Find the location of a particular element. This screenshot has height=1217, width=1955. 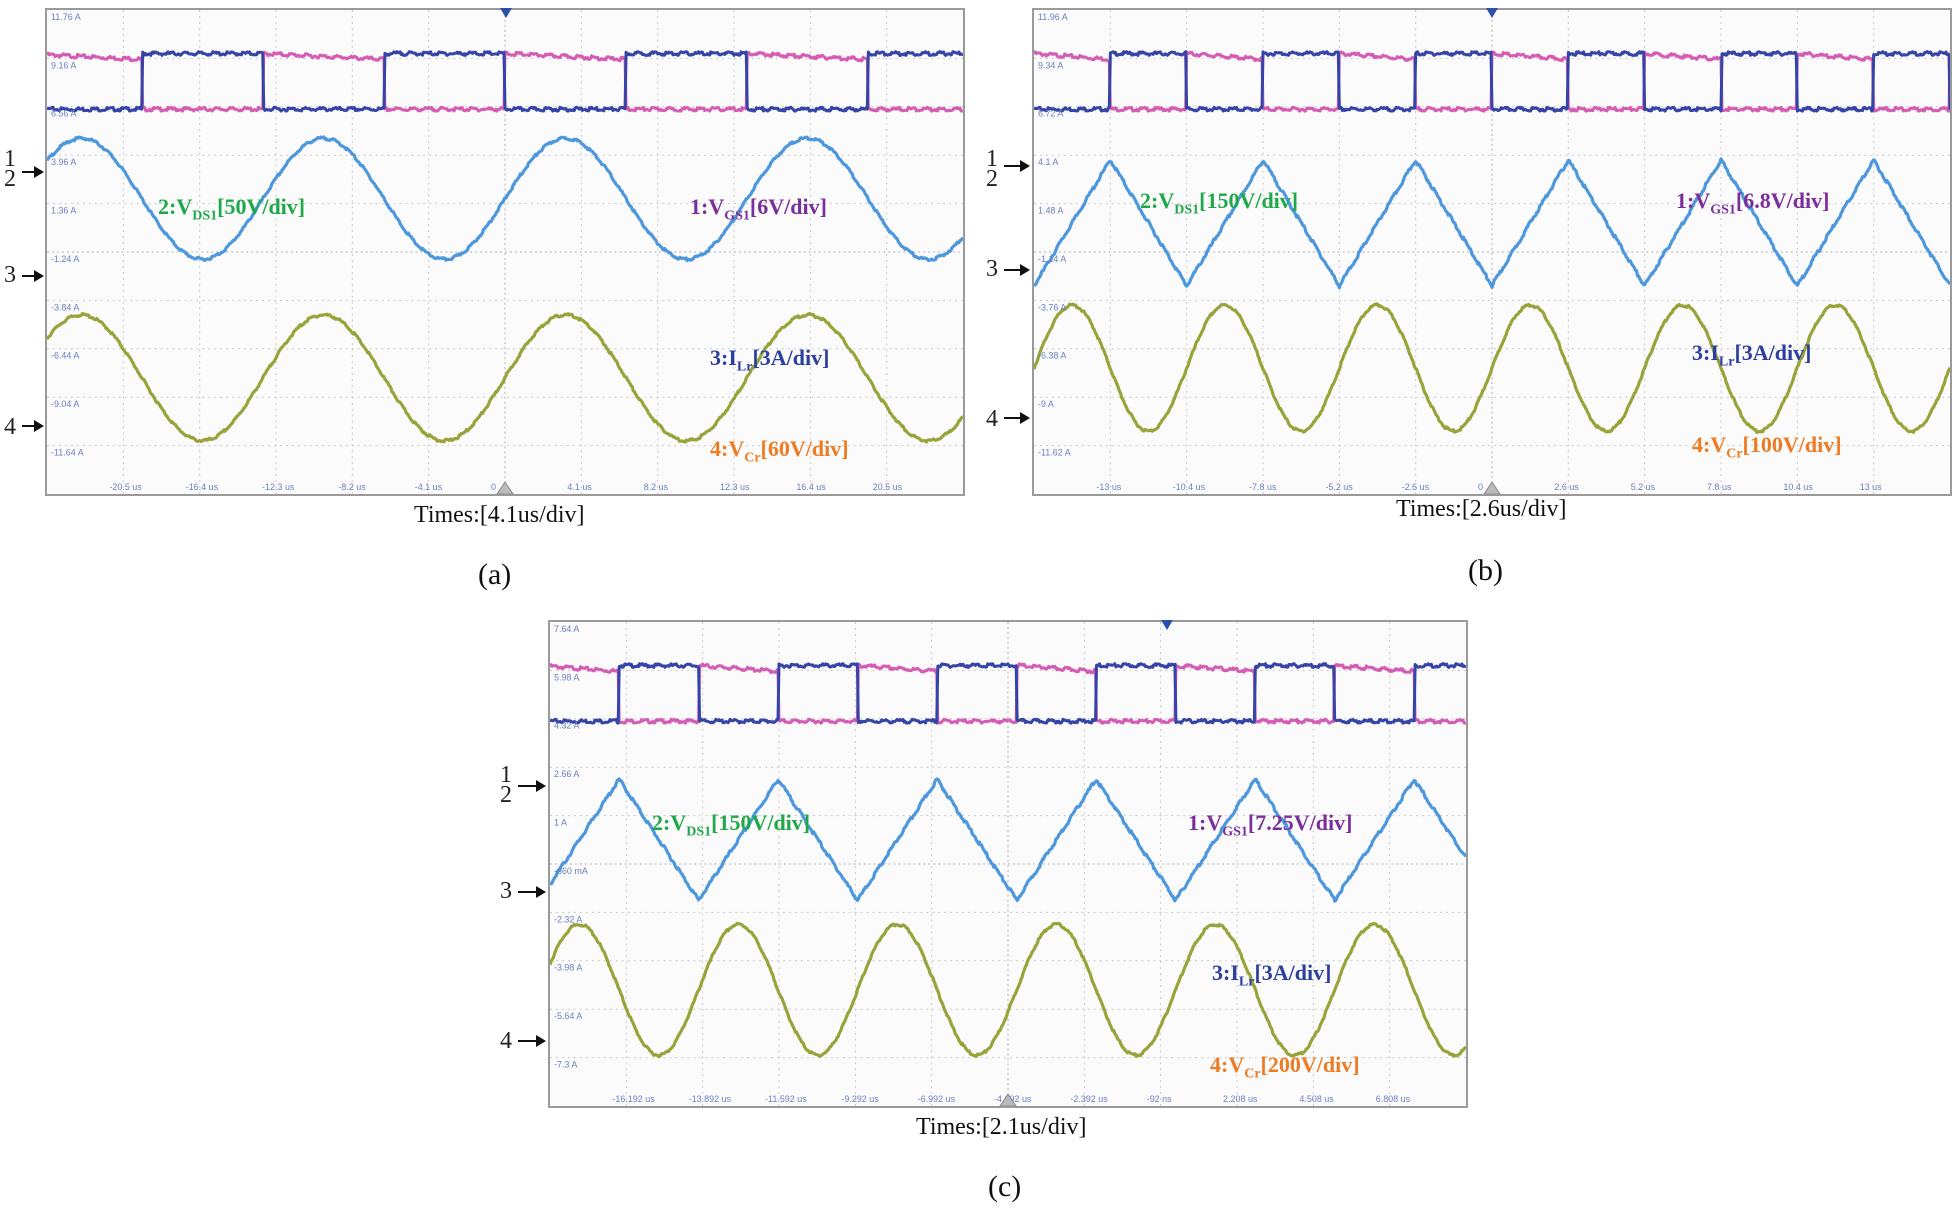

label-ch2: 2:VDS1[50V/div] is located at coordinates (232, 209).